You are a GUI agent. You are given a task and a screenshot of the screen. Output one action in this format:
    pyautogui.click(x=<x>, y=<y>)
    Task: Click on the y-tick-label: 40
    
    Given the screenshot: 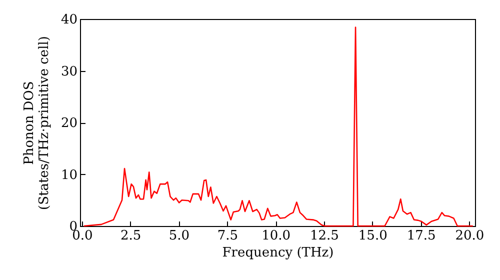 What is the action you would take?
    pyautogui.click(x=69, y=20)
    